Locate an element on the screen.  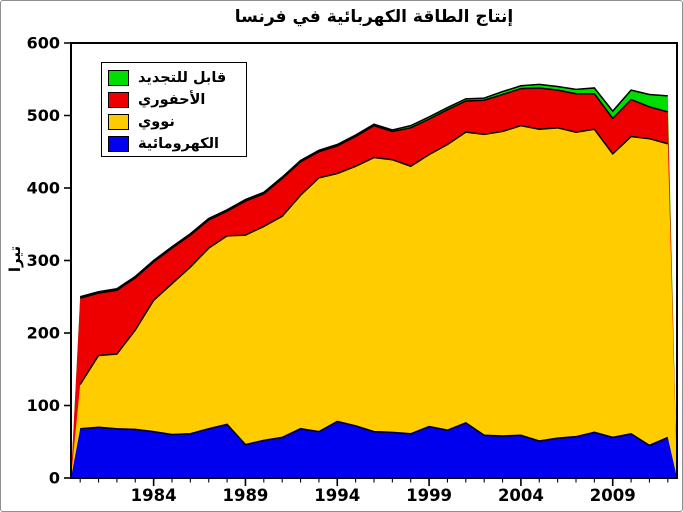
hydro-swatch-icon is located at coordinates (118, 144).